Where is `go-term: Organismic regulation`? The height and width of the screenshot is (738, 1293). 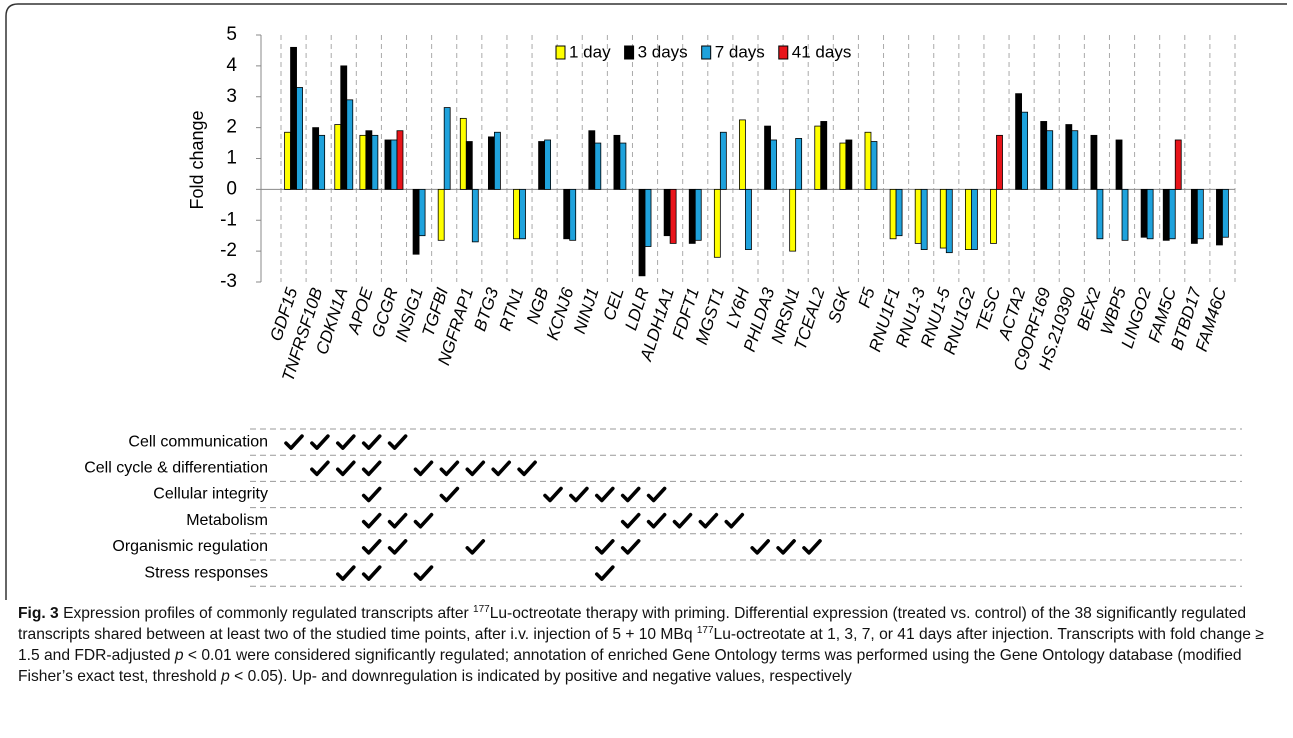 go-term: Organismic regulation is located at coordinates (190, 546).